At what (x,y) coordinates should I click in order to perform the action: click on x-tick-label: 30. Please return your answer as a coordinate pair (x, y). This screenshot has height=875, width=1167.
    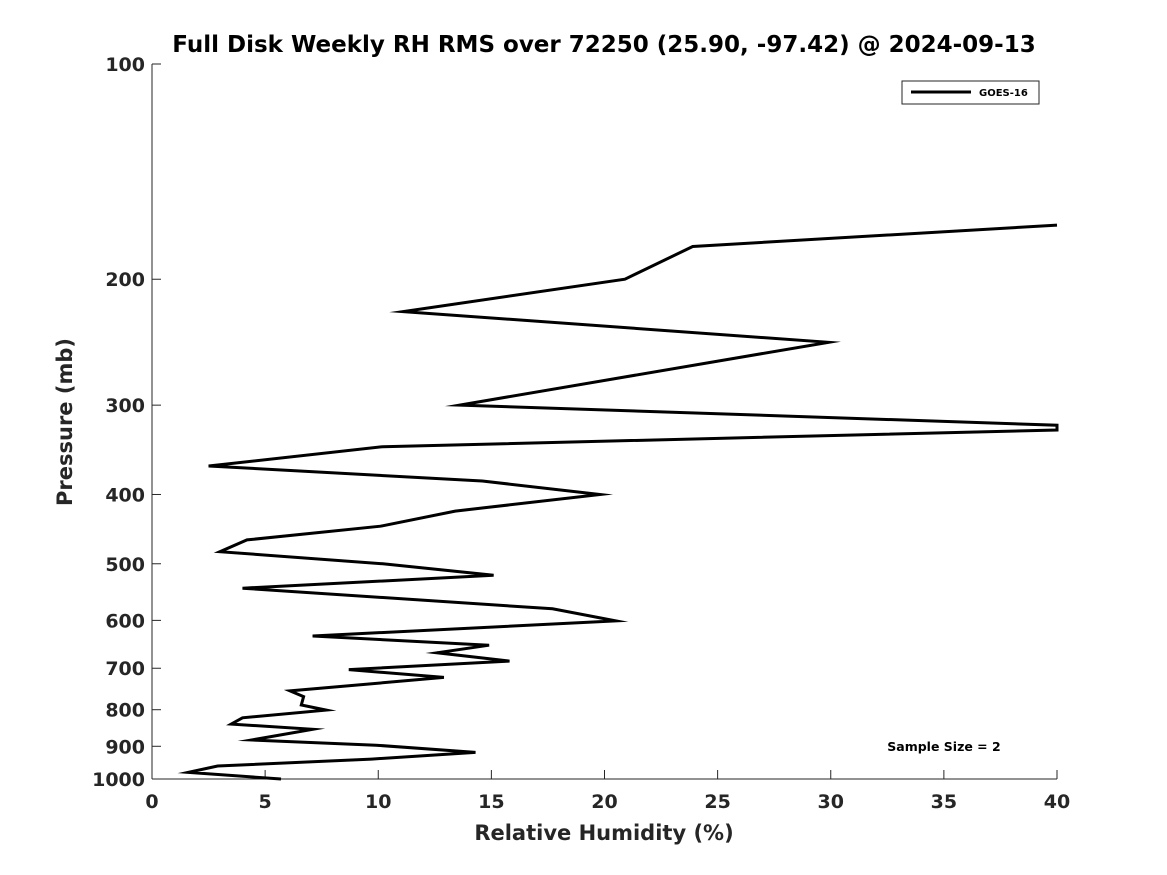
    Looking at the image, I should click on (831, 802).